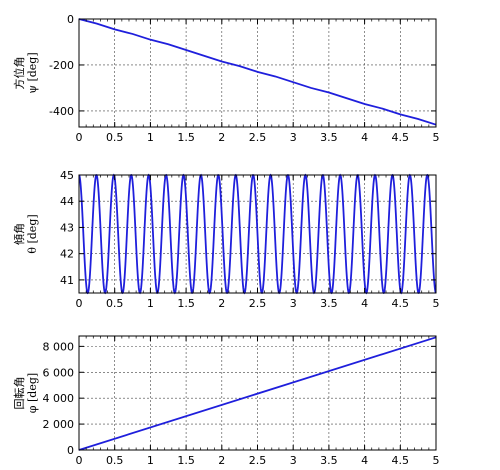 This screenshot has width=500, height=470. What do you see at coordinates (67, 254) in the screenshot?
I see `y-tick-label: 42` at bounding box center [67, 254].